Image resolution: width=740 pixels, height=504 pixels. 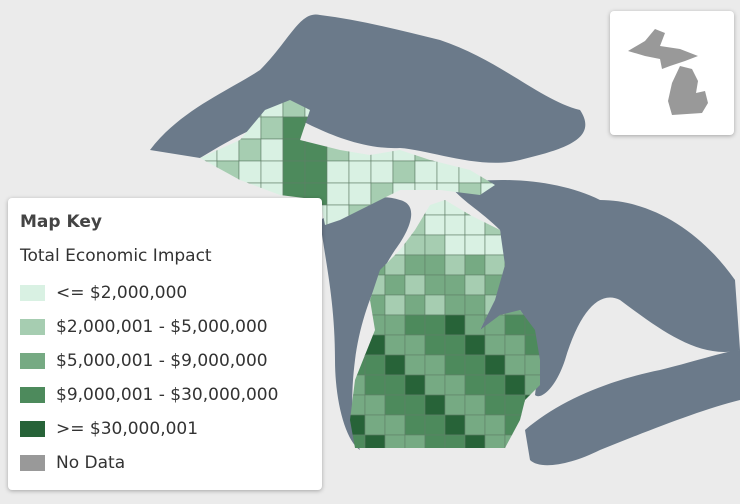 I want to click on key-item: No Data, so click(x=165, y=463).